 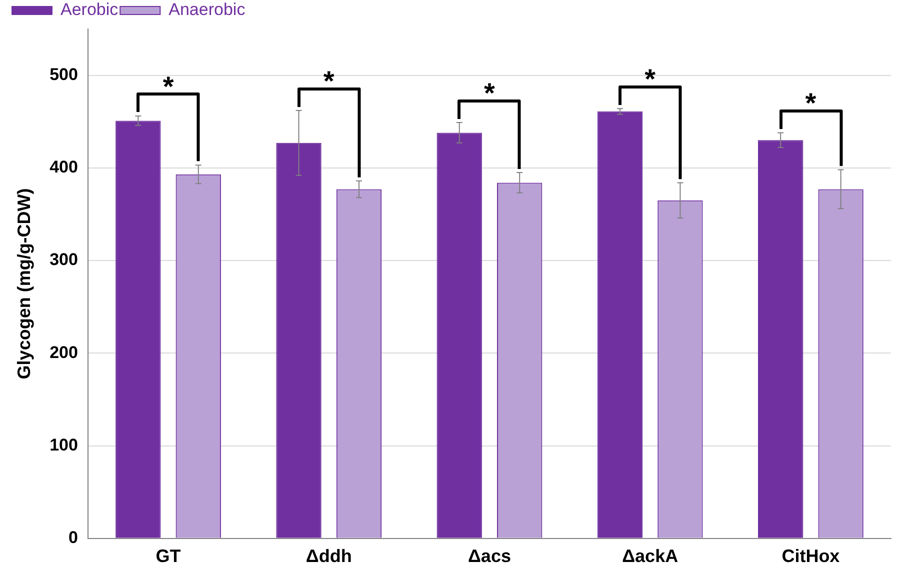 What do you see at coordinates (64, 444) in the screenshot?
I see `y-tick-label: 100` at bounding box center [64, 444].